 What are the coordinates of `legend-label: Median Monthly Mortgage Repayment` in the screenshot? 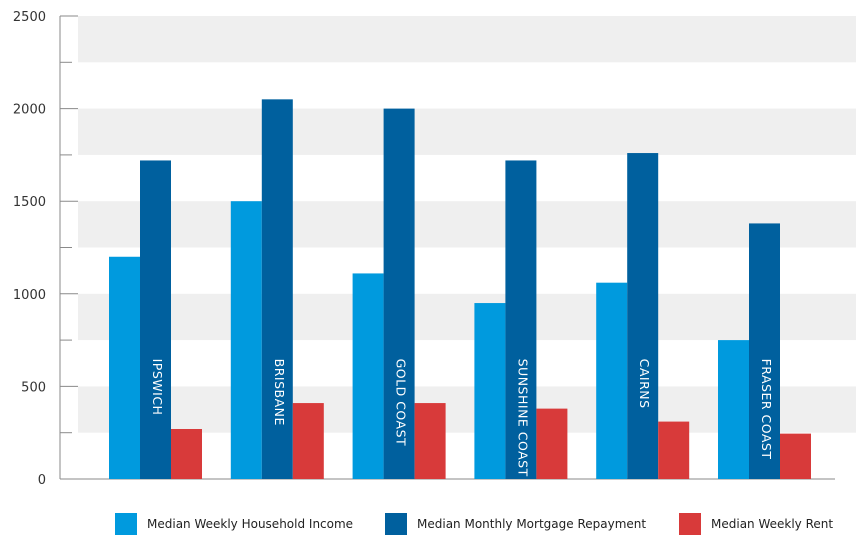 It's located at (531, 524).